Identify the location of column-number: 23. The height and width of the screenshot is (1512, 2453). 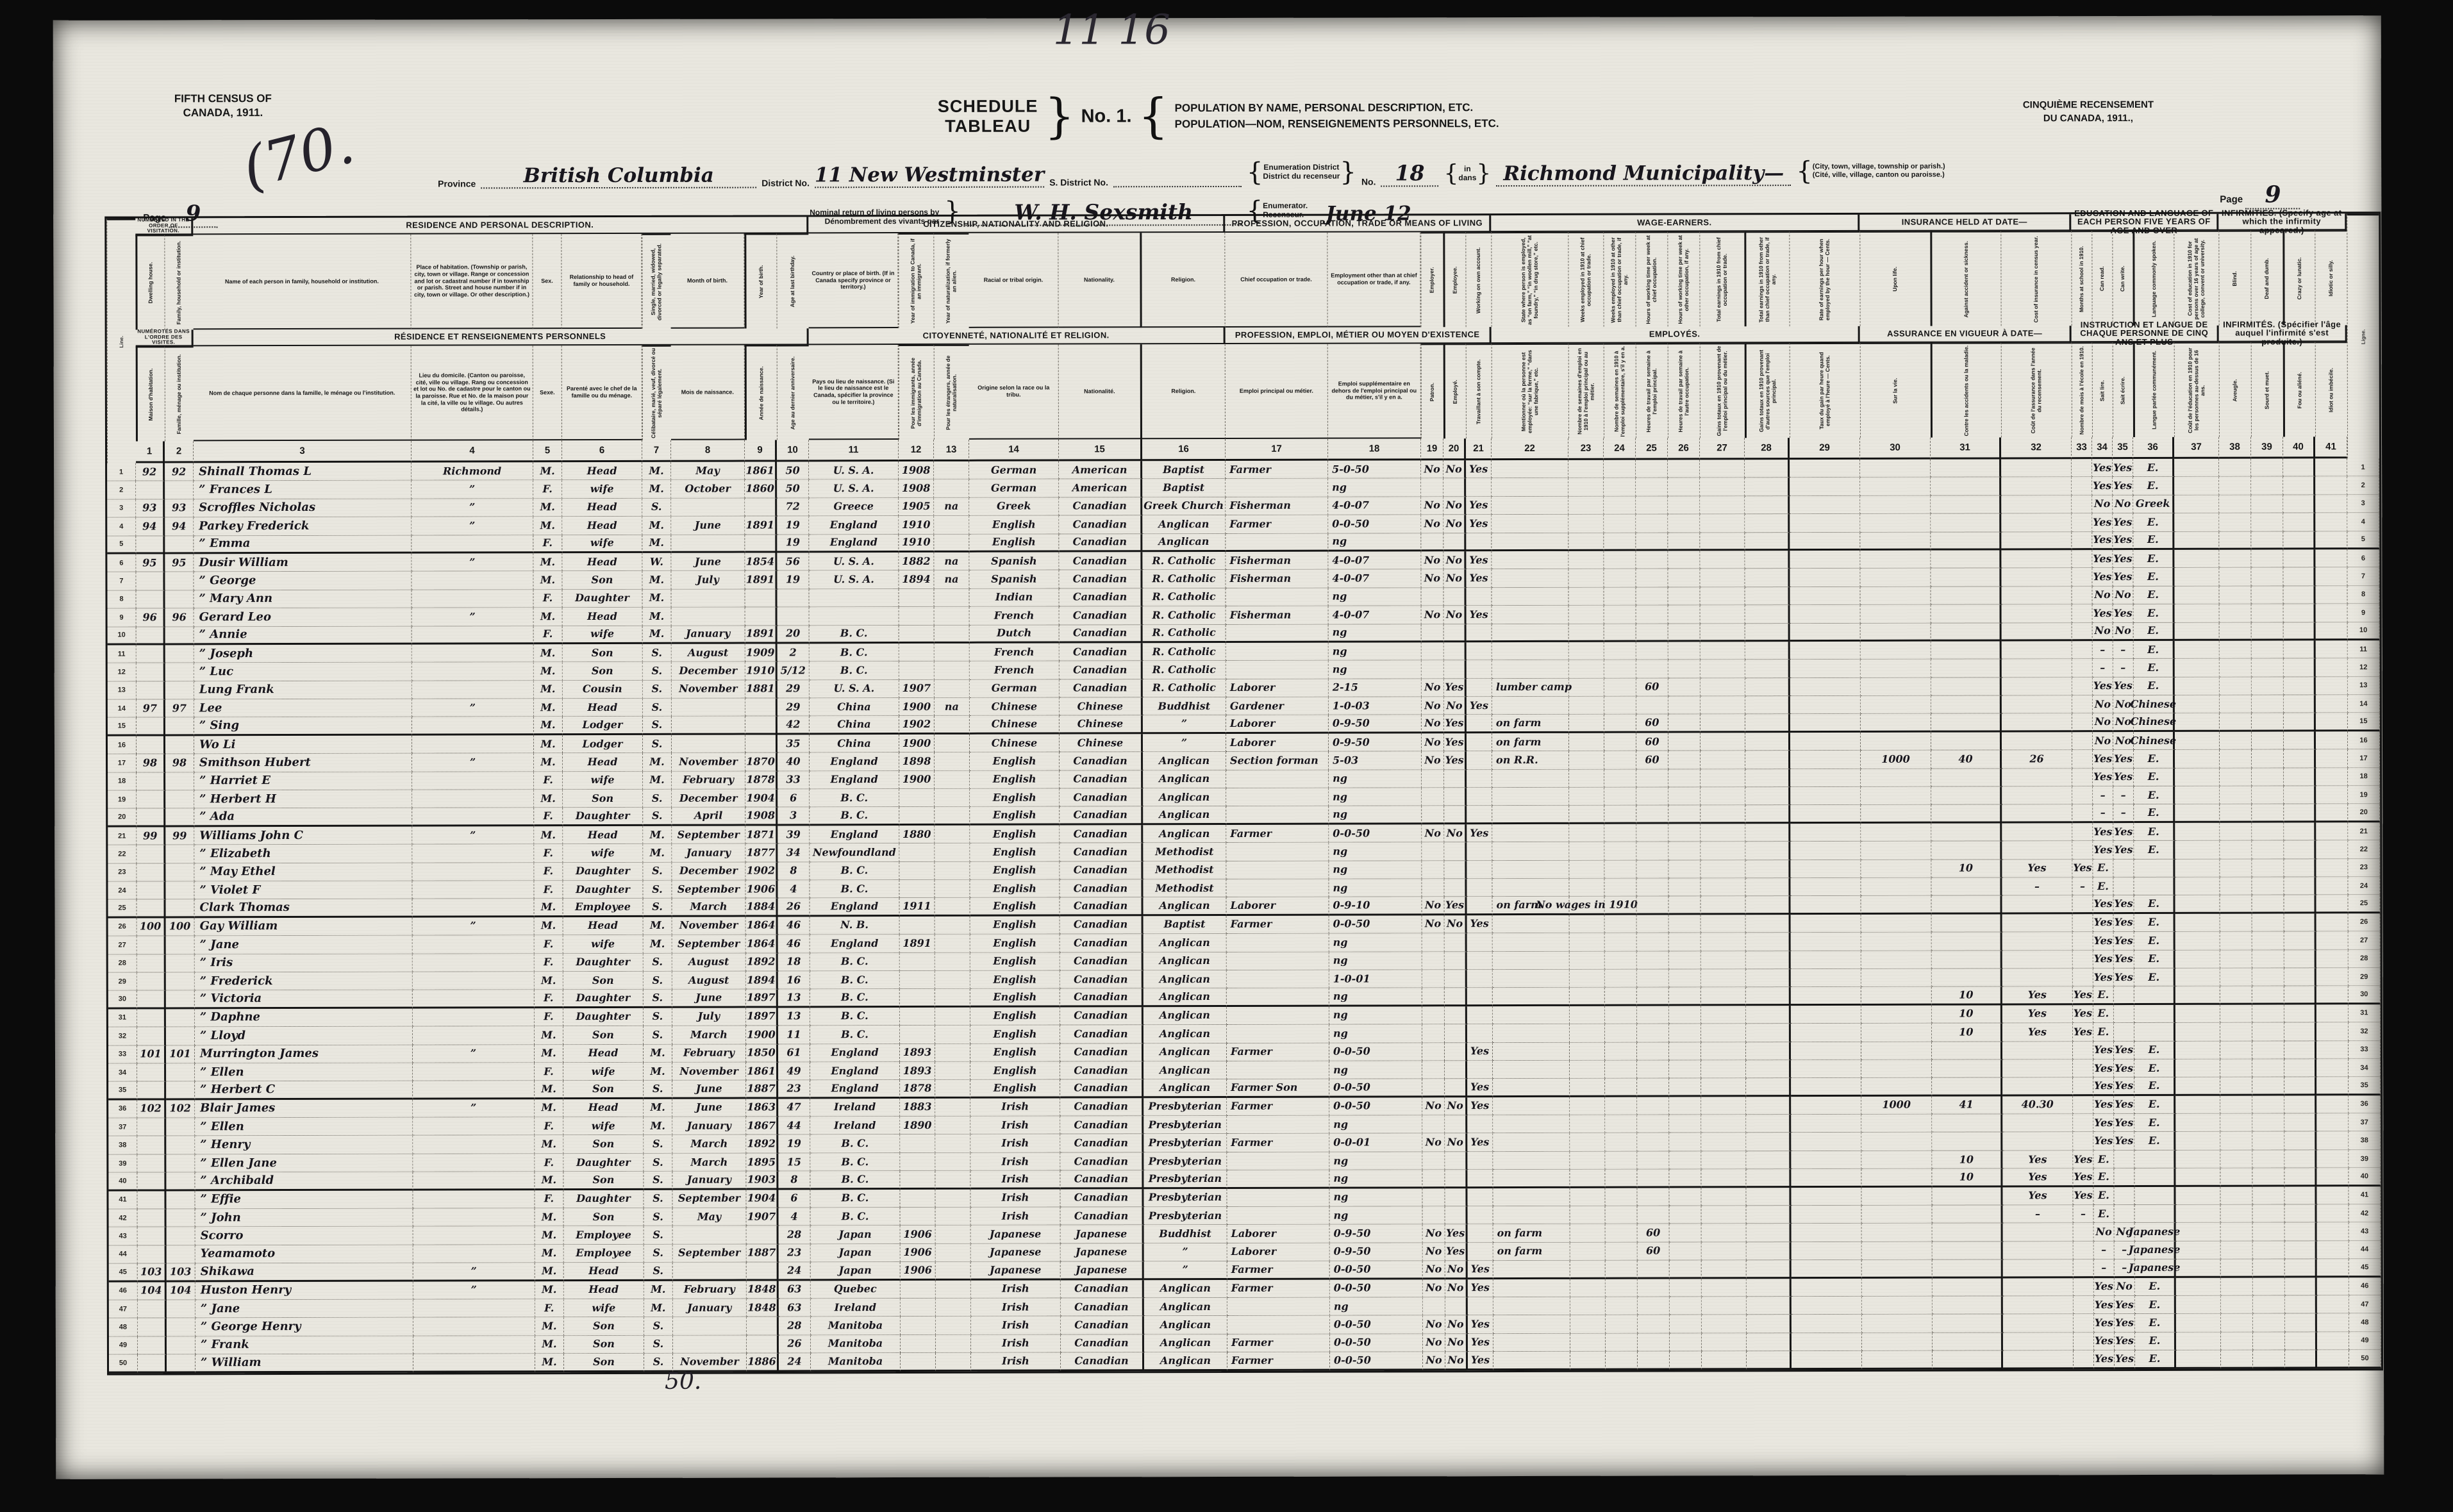
(1586, 449).